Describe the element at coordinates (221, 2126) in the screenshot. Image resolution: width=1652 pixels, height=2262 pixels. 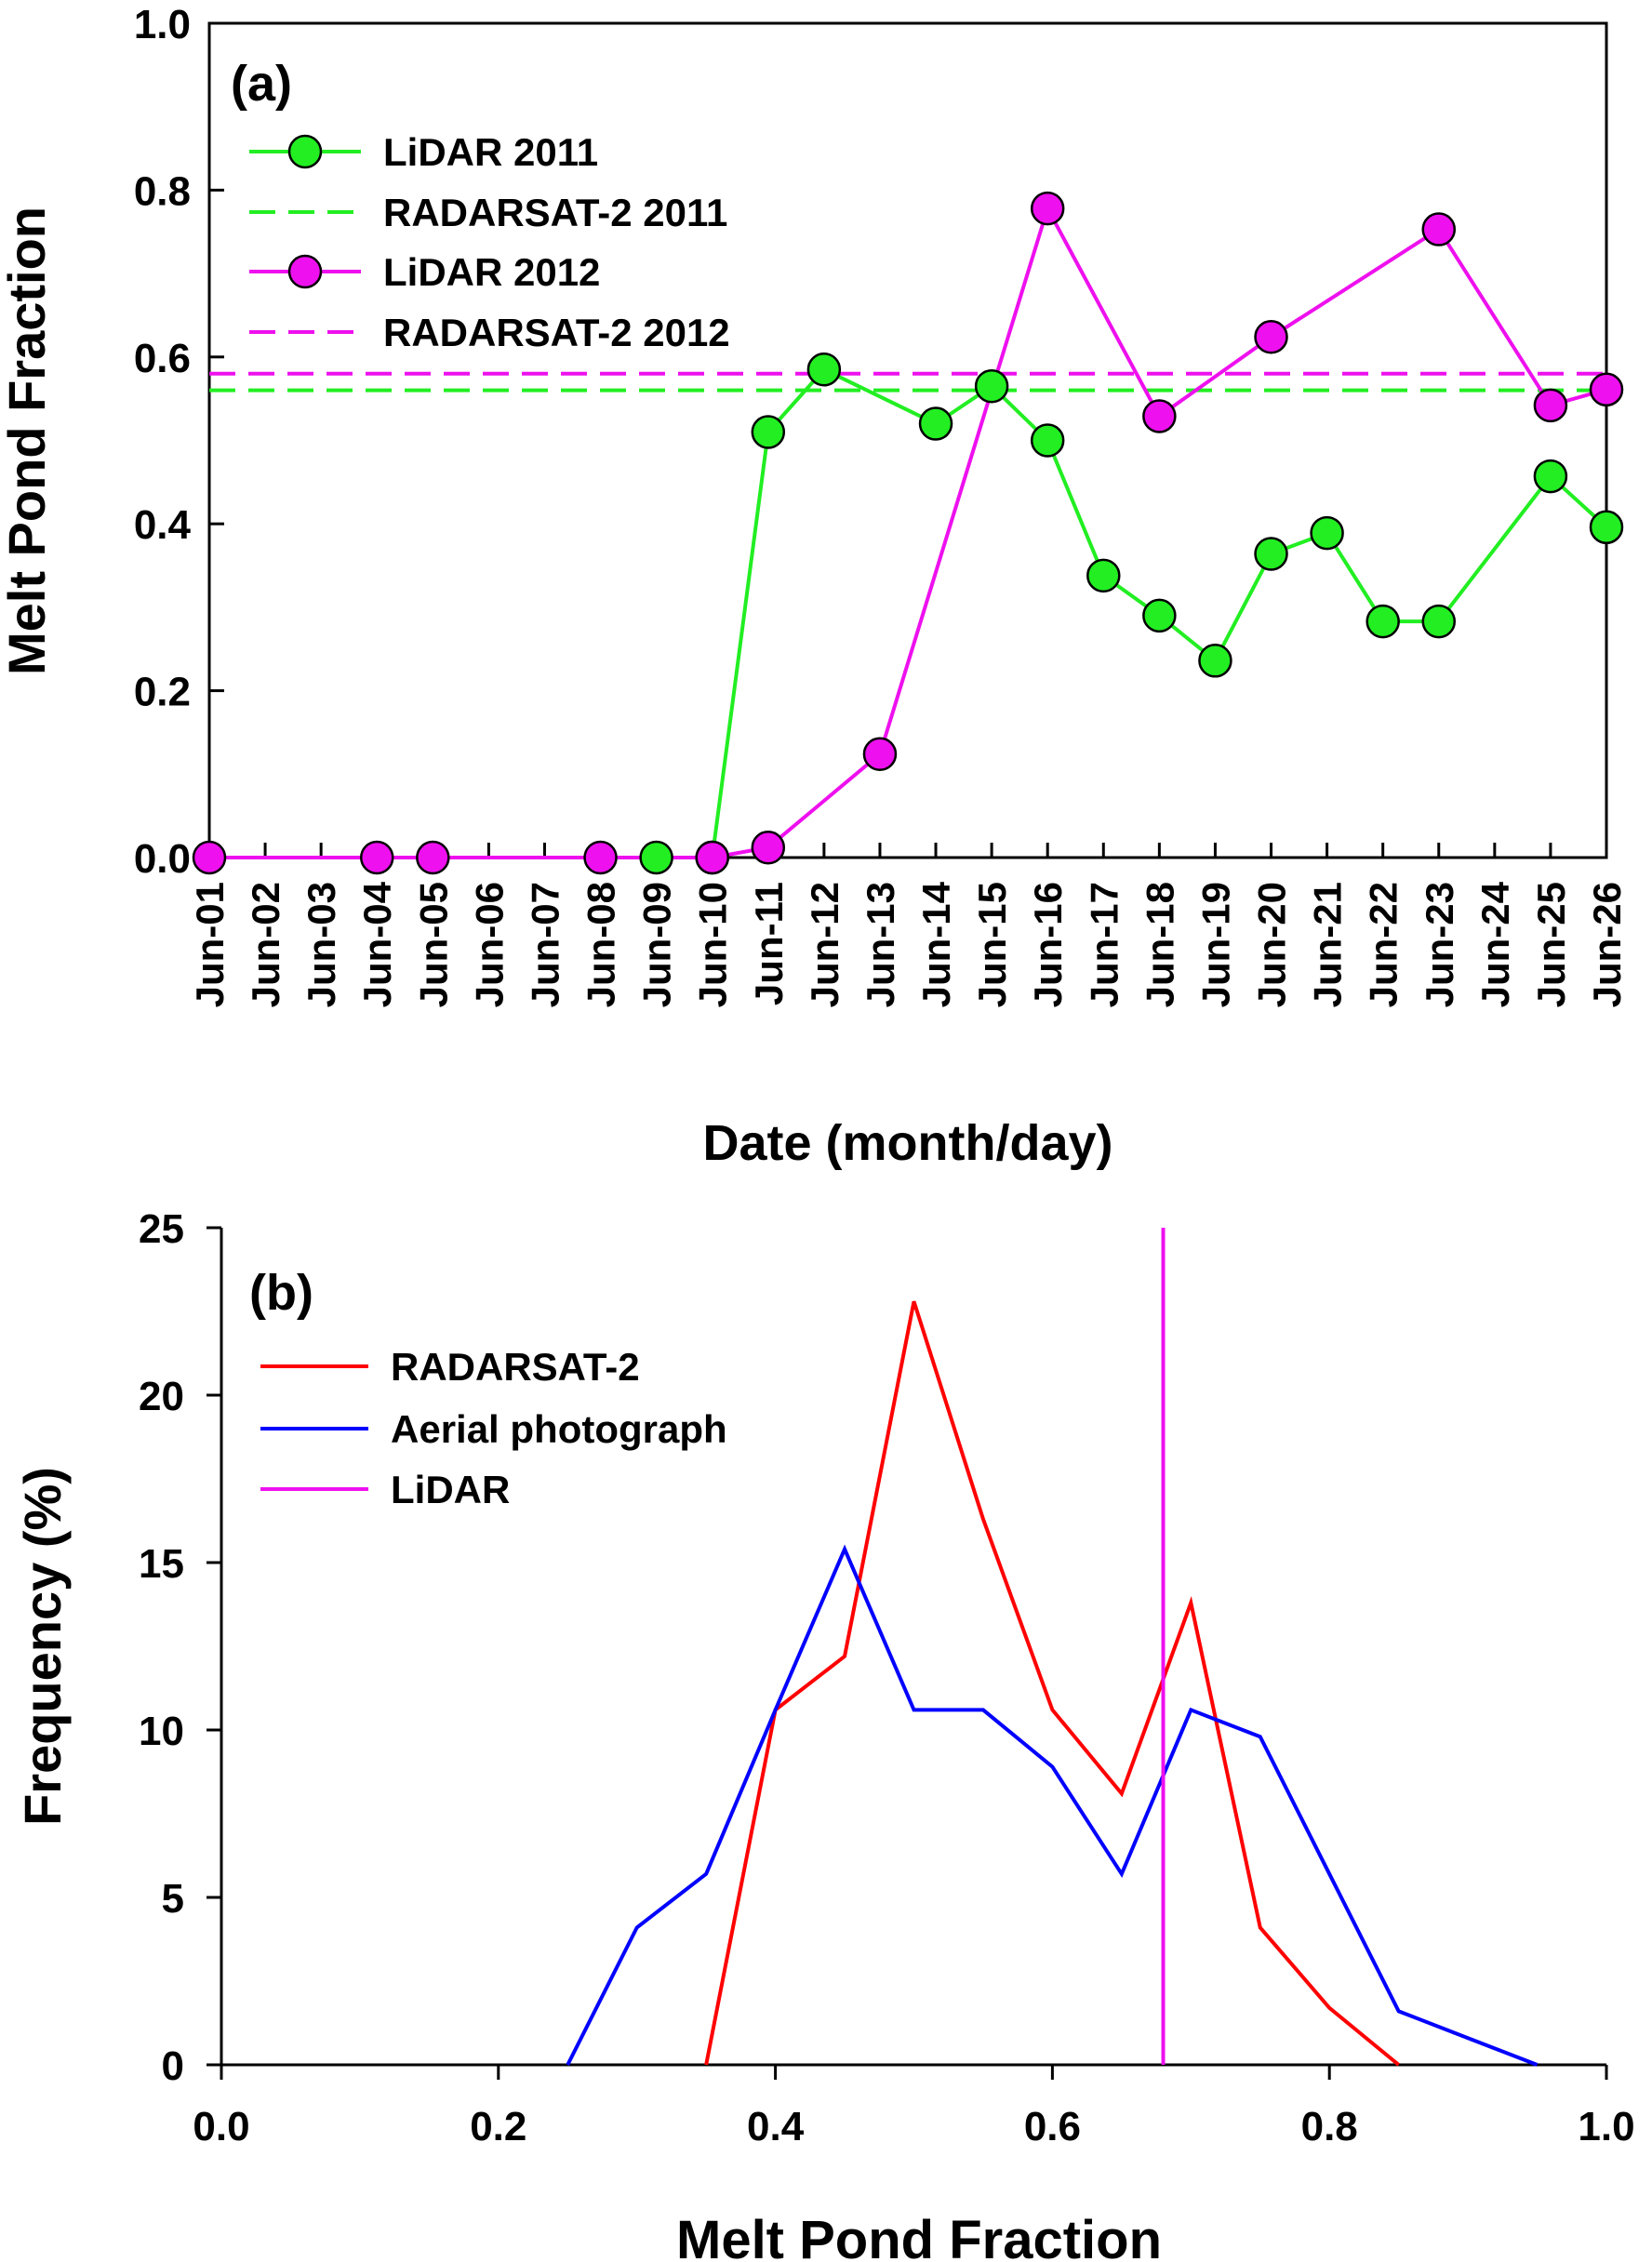
I see `x-tick-label: 0.0` at that location.